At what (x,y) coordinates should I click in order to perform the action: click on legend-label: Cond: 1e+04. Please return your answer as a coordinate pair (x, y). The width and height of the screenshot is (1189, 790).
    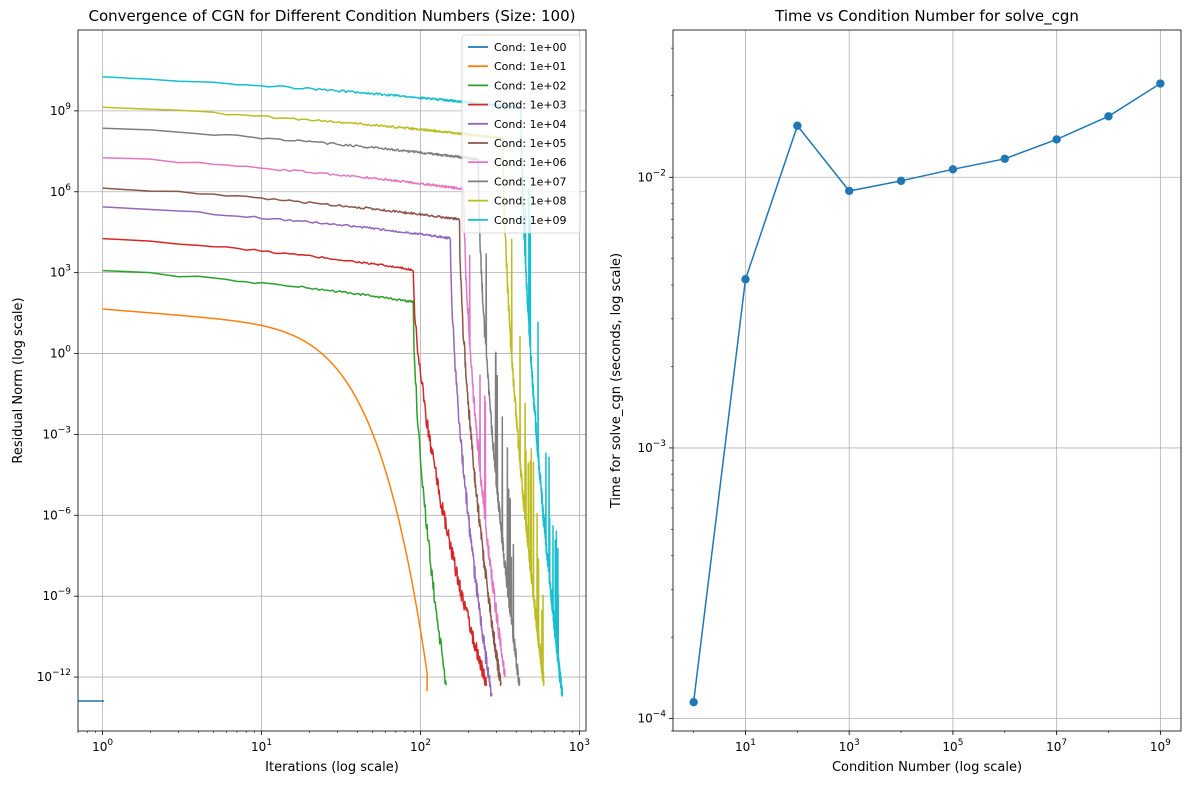
    Looking at the image, I should click on (530, 124).